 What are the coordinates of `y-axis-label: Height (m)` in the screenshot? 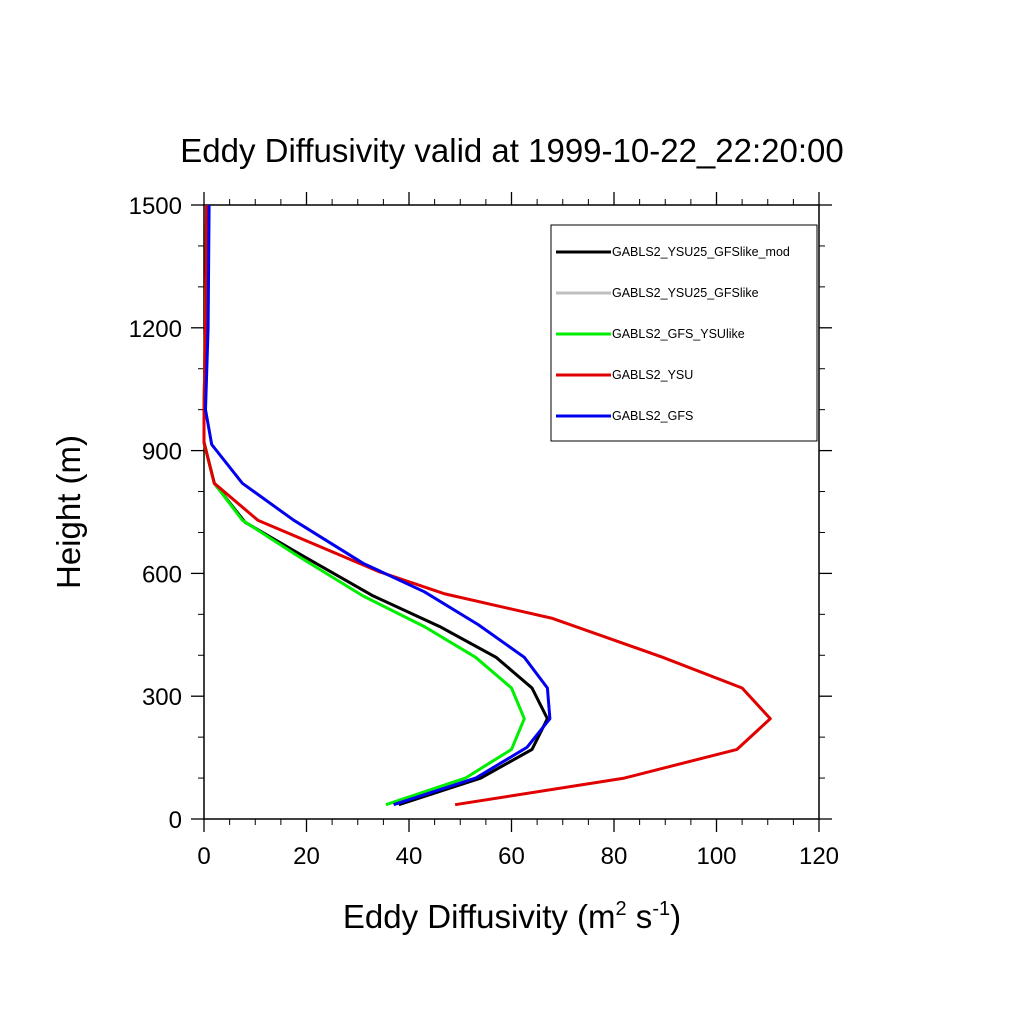 It's located at (68, 512).